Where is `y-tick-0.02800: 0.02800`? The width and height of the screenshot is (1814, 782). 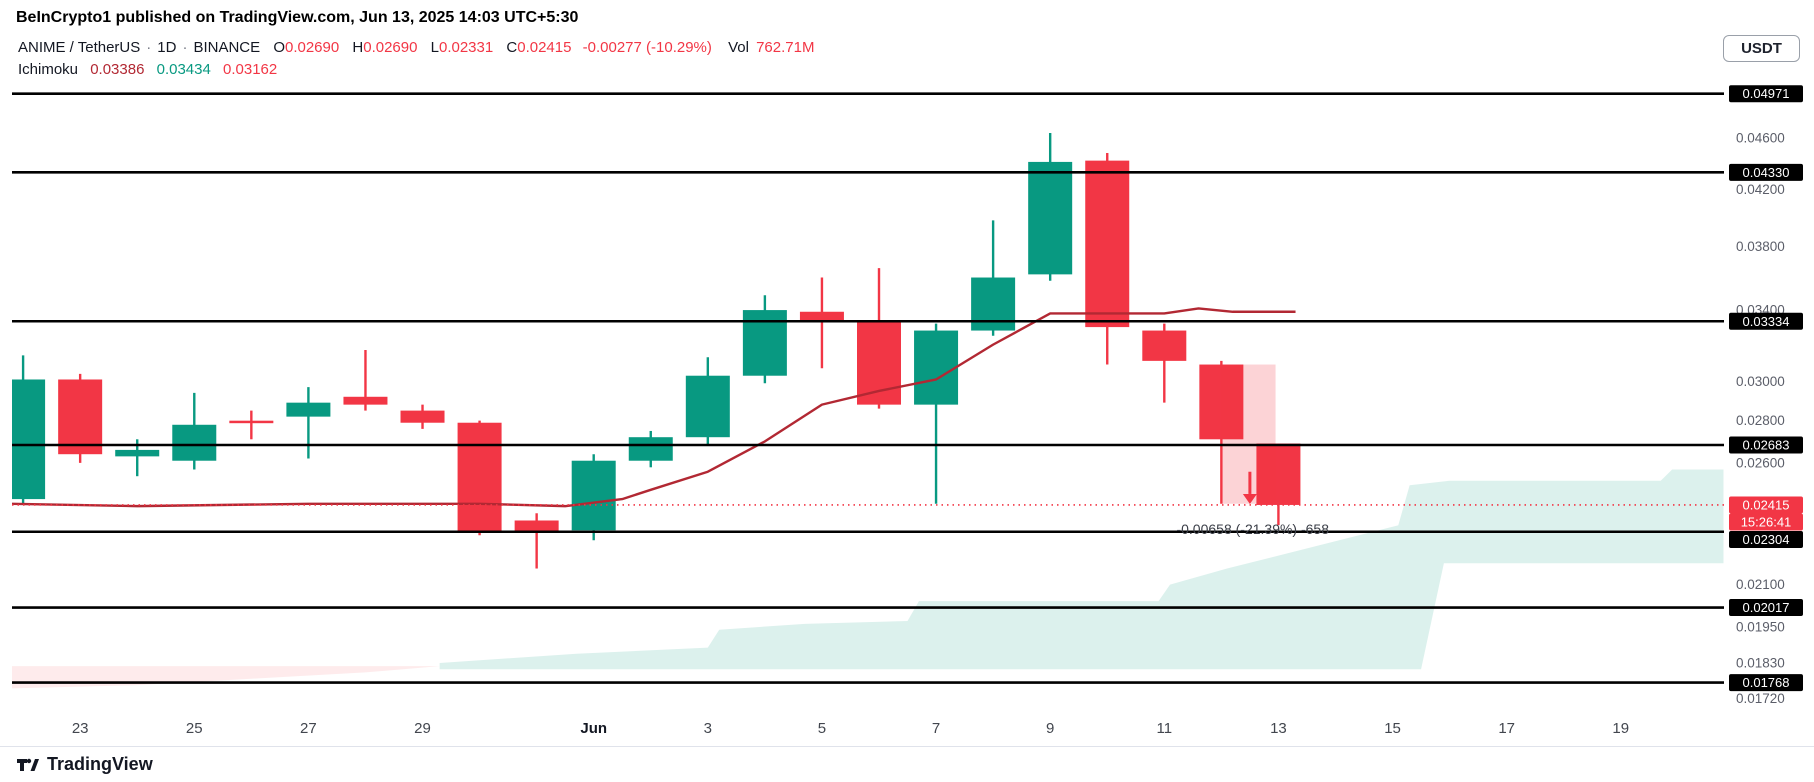 y-tick-0.02800: 0.02800 is located at coordinates (1760, 420).